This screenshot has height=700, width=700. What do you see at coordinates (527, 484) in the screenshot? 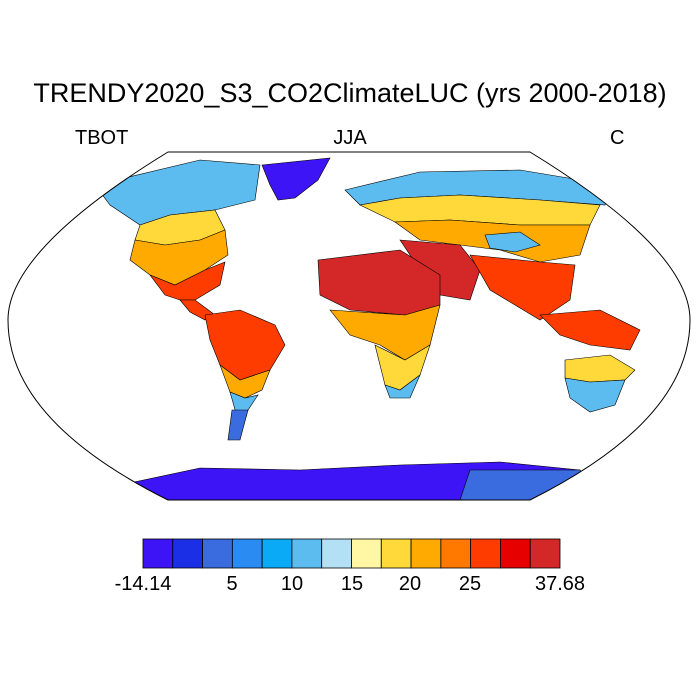
I see `antarctica-cold-band` at bounding box center [527, 484].